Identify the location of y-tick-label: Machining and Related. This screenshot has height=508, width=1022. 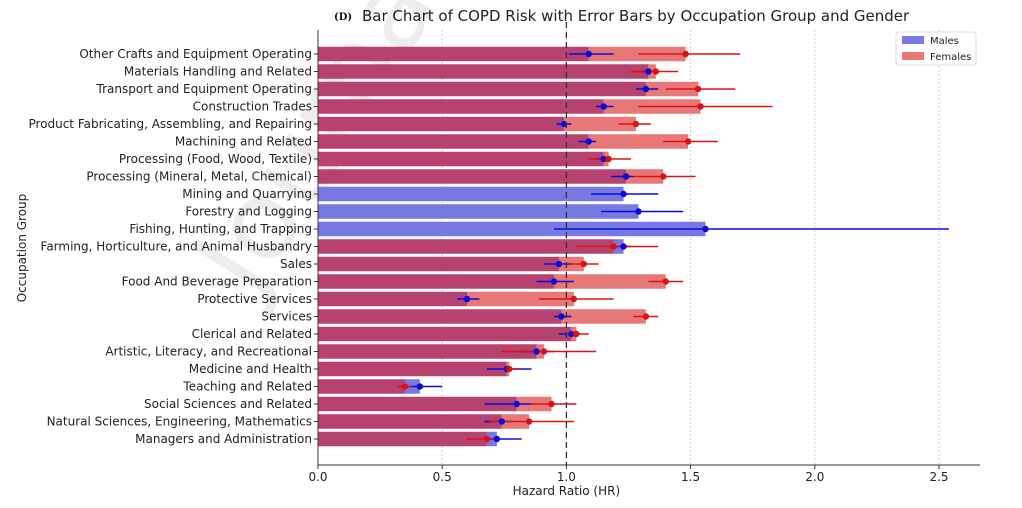
(243, 142).